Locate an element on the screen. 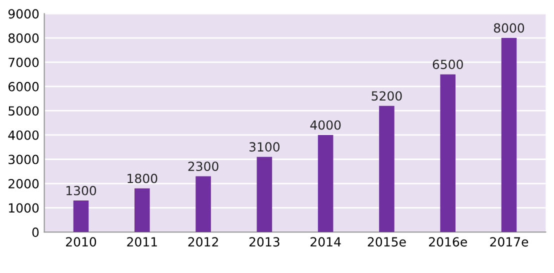 The width and height of the screenshot is (554, 273). x-tick-label: 2016e is located at coordinates (448, 242).